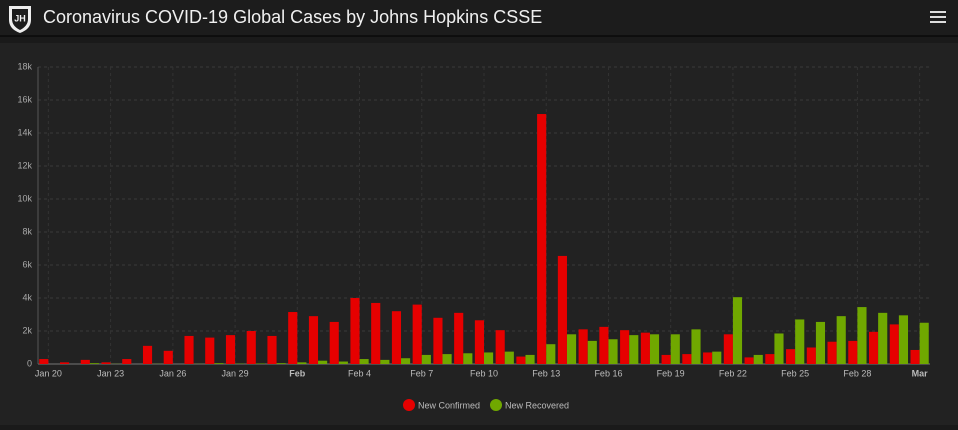  What do you see at coordinates (359, 373) in the screenshot?
I see `x-tick-label: Feb 4` at bounding box center [359, 373].